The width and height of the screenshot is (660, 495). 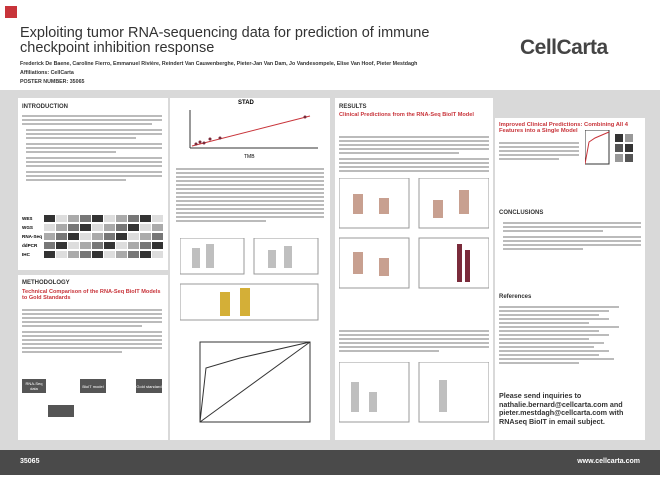 What do you see at coordinates (246, 103) in the screenshot?
I see `figure-title: STAD` at bounding box center [246, 103].